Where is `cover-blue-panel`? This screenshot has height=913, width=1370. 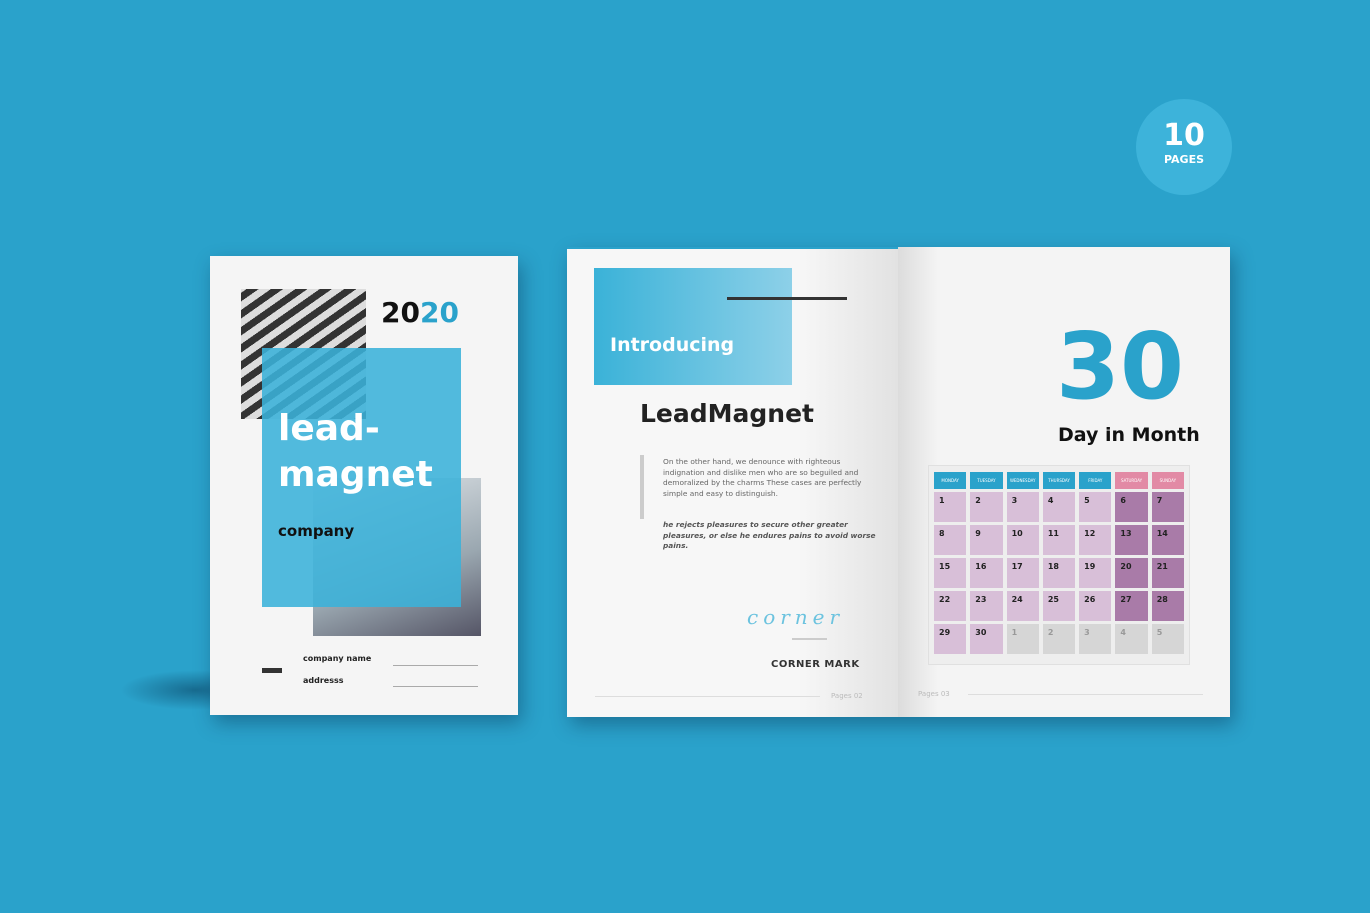
cover-blue-panel is located at coordinates (361, 477).